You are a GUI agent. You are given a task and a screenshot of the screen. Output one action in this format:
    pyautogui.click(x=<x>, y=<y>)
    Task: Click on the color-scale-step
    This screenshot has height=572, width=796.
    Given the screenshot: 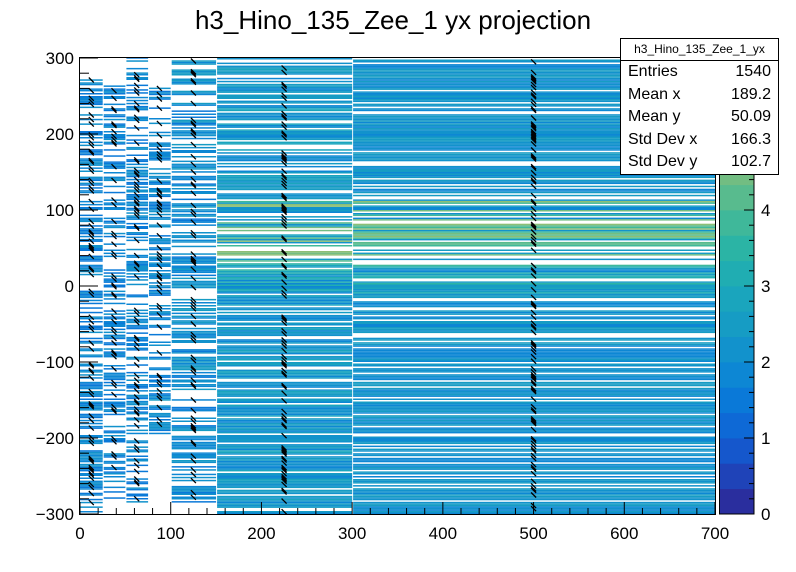 What is the action you would take?
    pyautogui.click(x=736, y=400)
    